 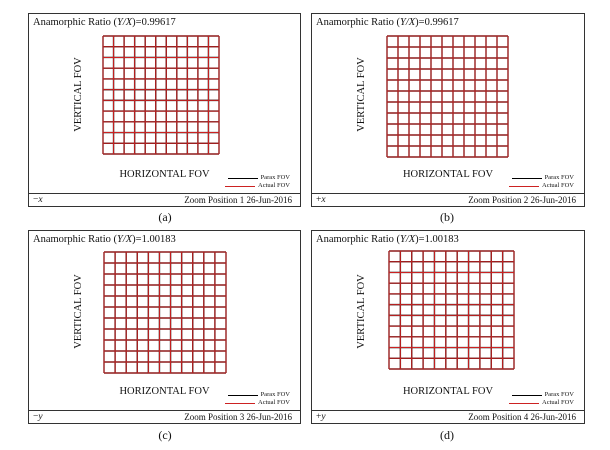 I want to click on panel-footer: +x Zoom Position 2 26-Jun-2016, so click(x=448, y=199).